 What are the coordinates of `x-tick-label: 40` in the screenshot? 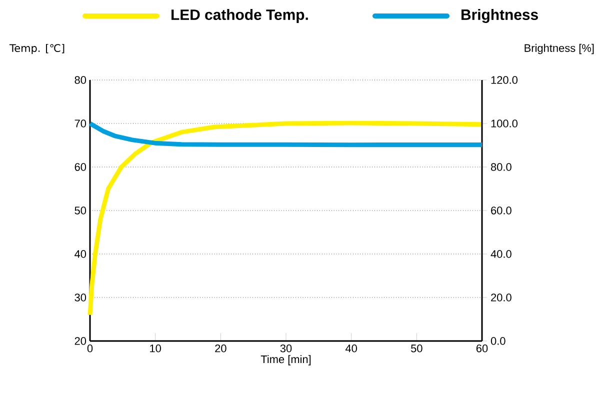 It's located at (351, 348).